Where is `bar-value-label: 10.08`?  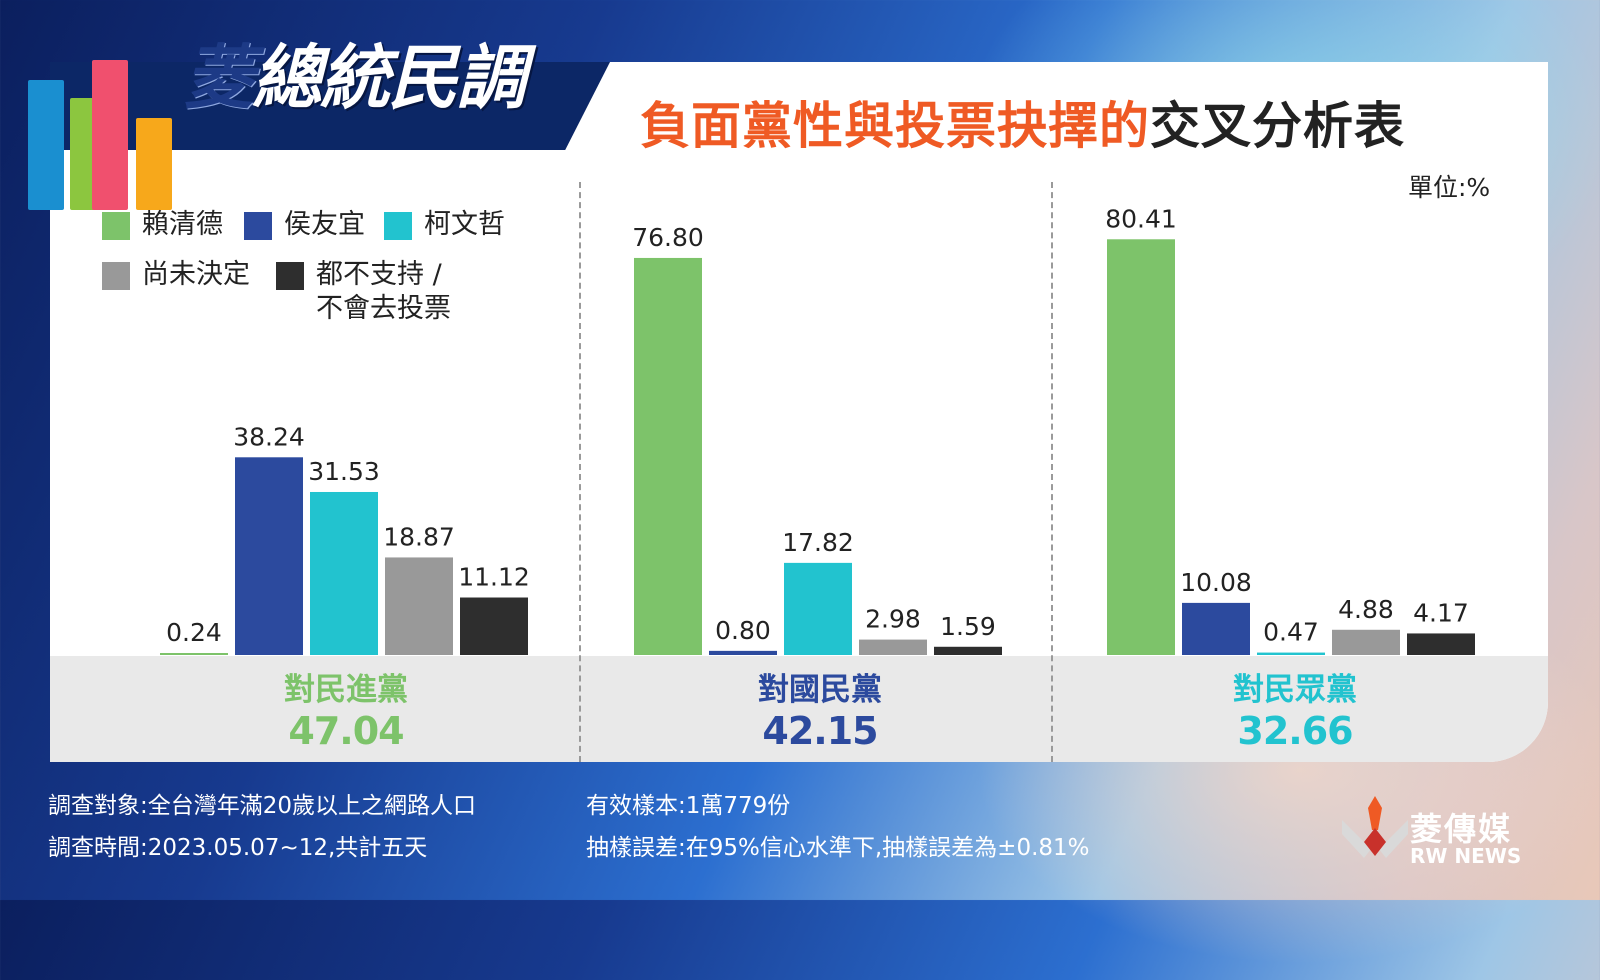 bar-value-label: 10.08 is located at coordinates (1216, 582).